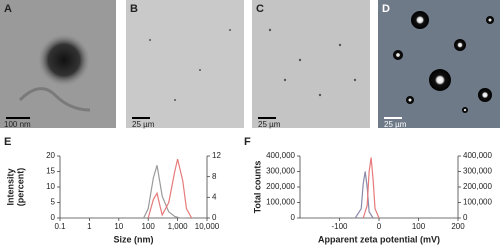 The height and width of the screenshot is (248, 500). I want to click on panel-label: E, so click(7, 142).